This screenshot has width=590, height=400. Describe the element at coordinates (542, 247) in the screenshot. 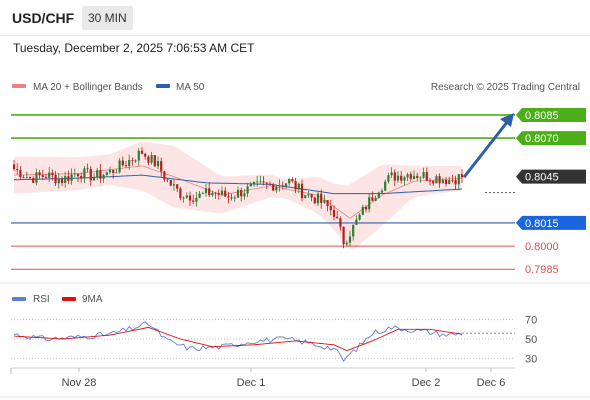

I see `level-label-0.8000: 0.8000` at that location.